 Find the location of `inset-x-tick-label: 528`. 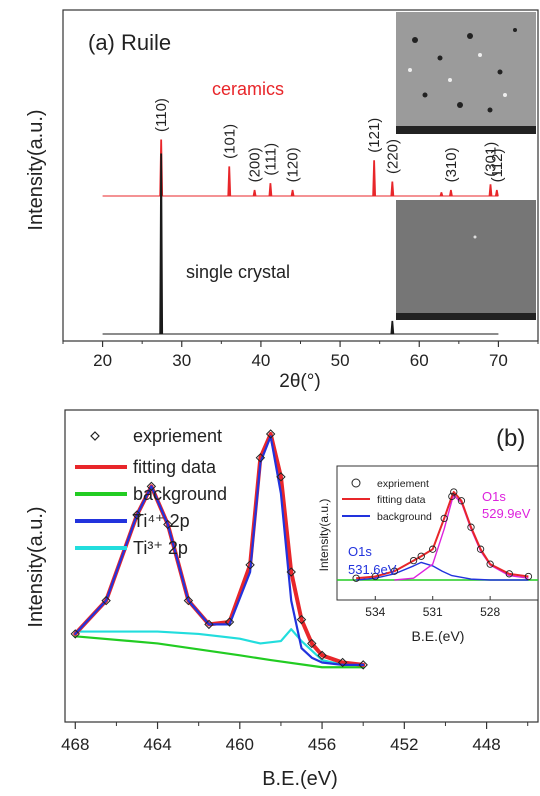

inset-x-tick-label: 528 is located at coordinates (490, 612).